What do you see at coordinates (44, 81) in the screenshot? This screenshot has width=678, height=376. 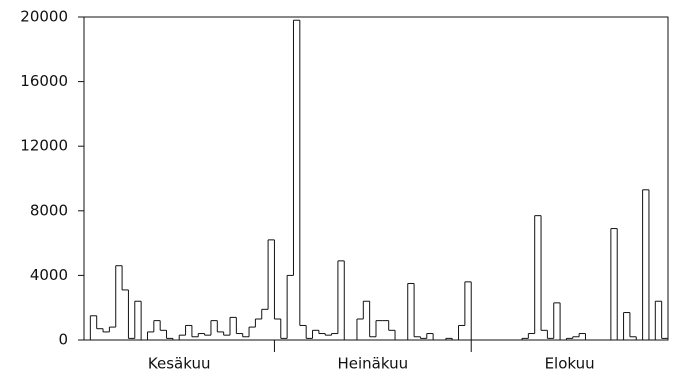 I see `y-tick-label: 16000` at bounding box center [44, 81].